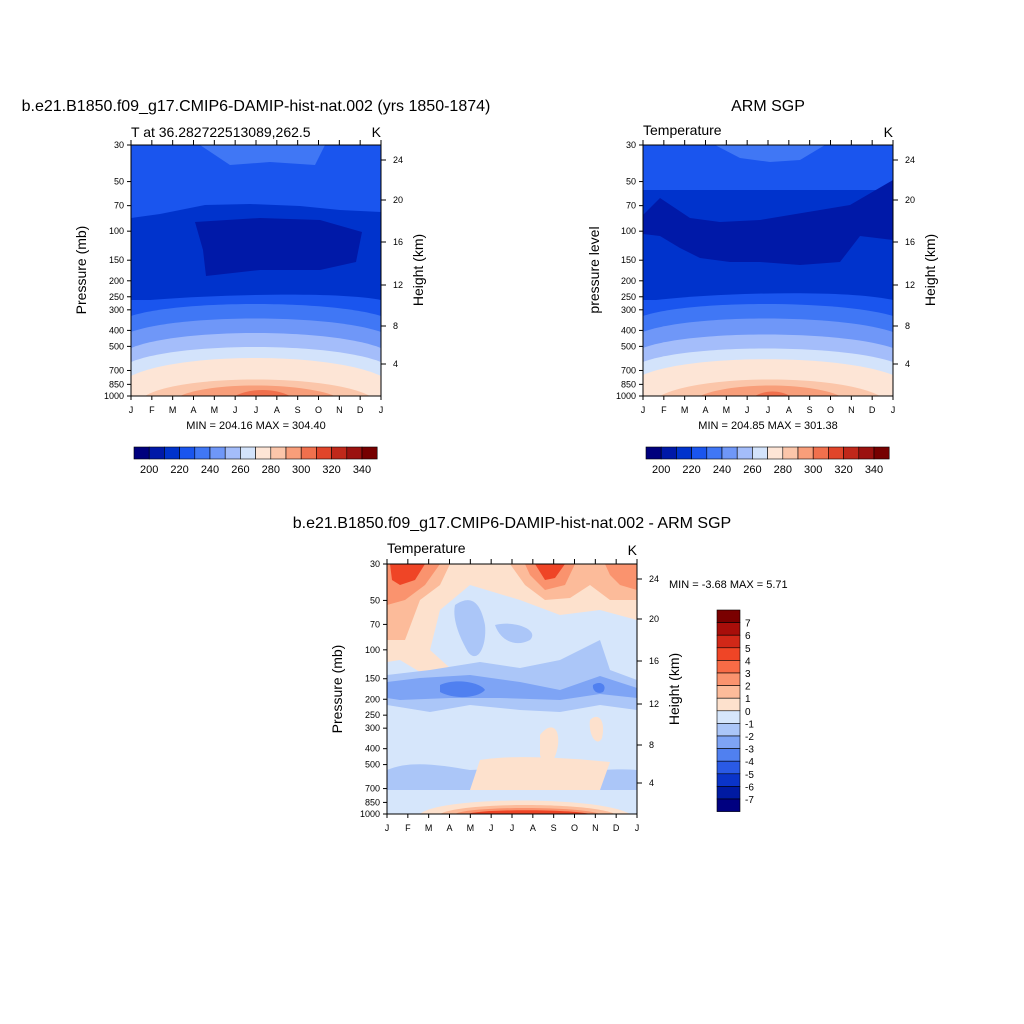  What do you see at coordinates (768, 270) in the screenshot?
I see `panel-obs-contours` at bounding box center [768, 270].